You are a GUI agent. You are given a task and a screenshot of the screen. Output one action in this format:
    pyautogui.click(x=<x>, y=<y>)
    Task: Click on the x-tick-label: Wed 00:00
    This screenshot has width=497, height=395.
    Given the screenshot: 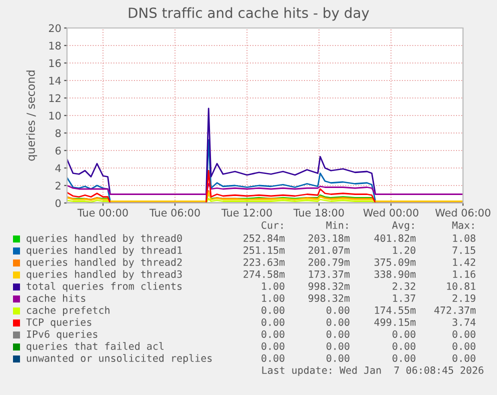 What is the action you would take?
    pyautogui.click(x=390, y=212)
    